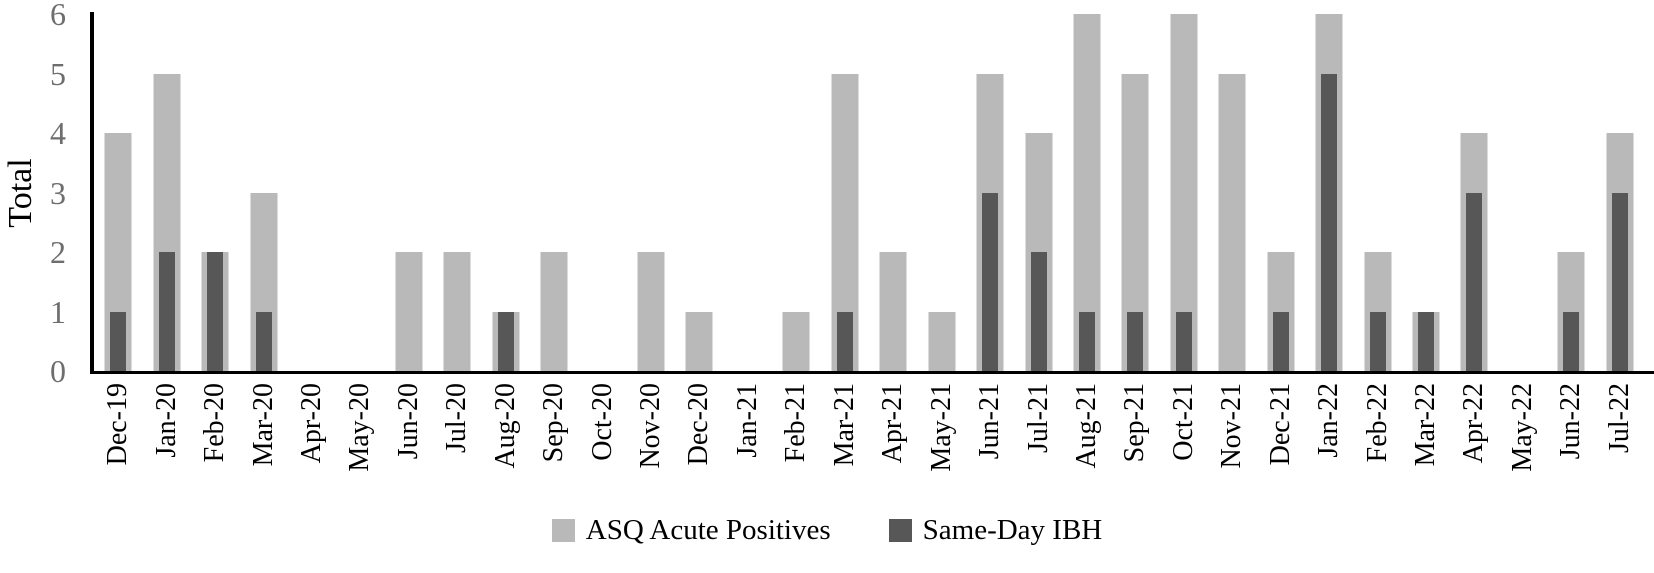 Image resolution: width=1654 pixels, height=573 pixels. What do you see at coordinates (1183, 422) in the screenshot?
I see `x-tick-label: Oct-21` at bounding box center [1183, 422].